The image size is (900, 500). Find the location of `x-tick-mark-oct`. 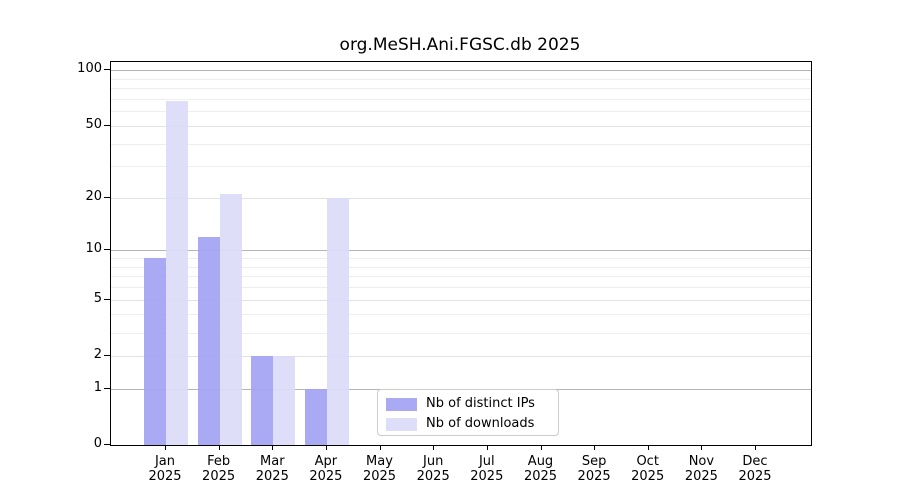

x-tick-mark-oct is located at coordinates (648, 448).